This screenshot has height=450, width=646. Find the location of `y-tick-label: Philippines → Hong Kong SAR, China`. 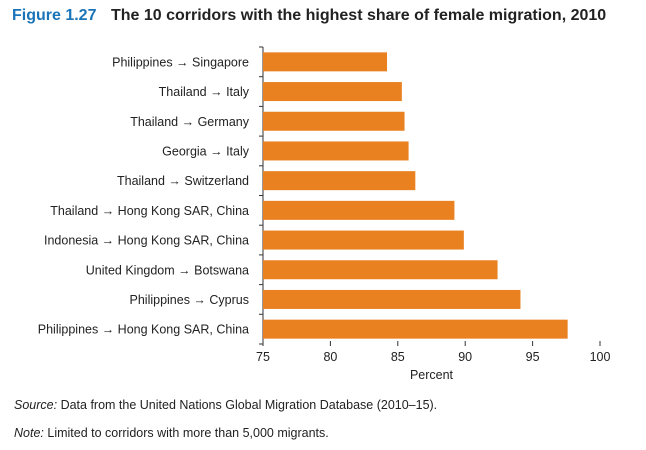

y-tick-label: Philippines → Hong Kong SAR, China is located at coordinates (143, 330).